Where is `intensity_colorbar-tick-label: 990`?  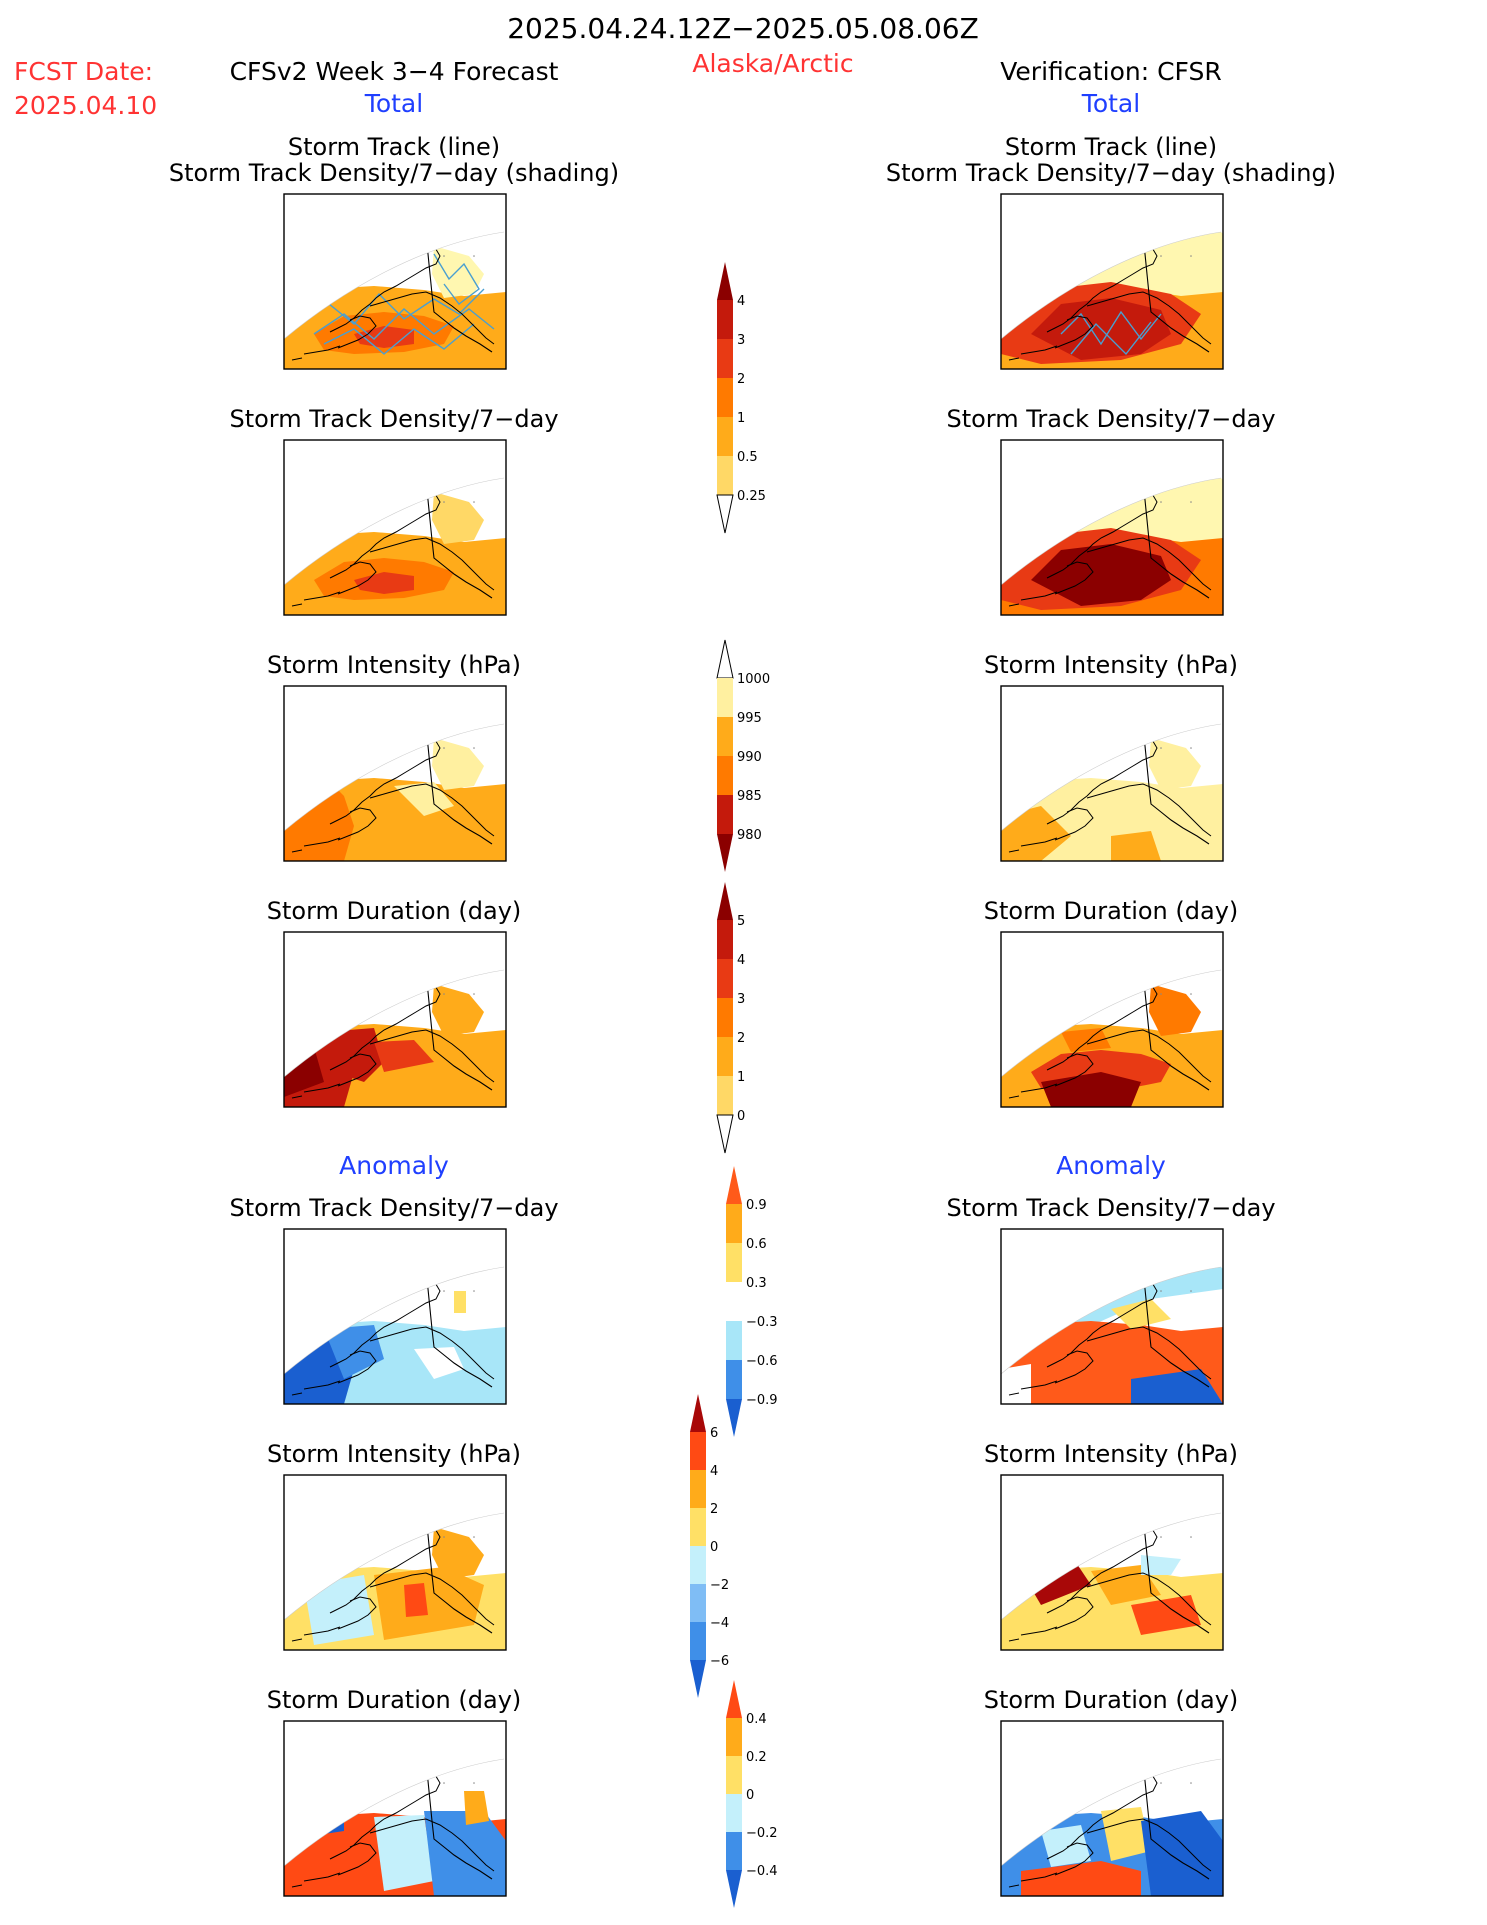 intensity_colorbar-tick-label: 990 is located at coordinates (749, 757).